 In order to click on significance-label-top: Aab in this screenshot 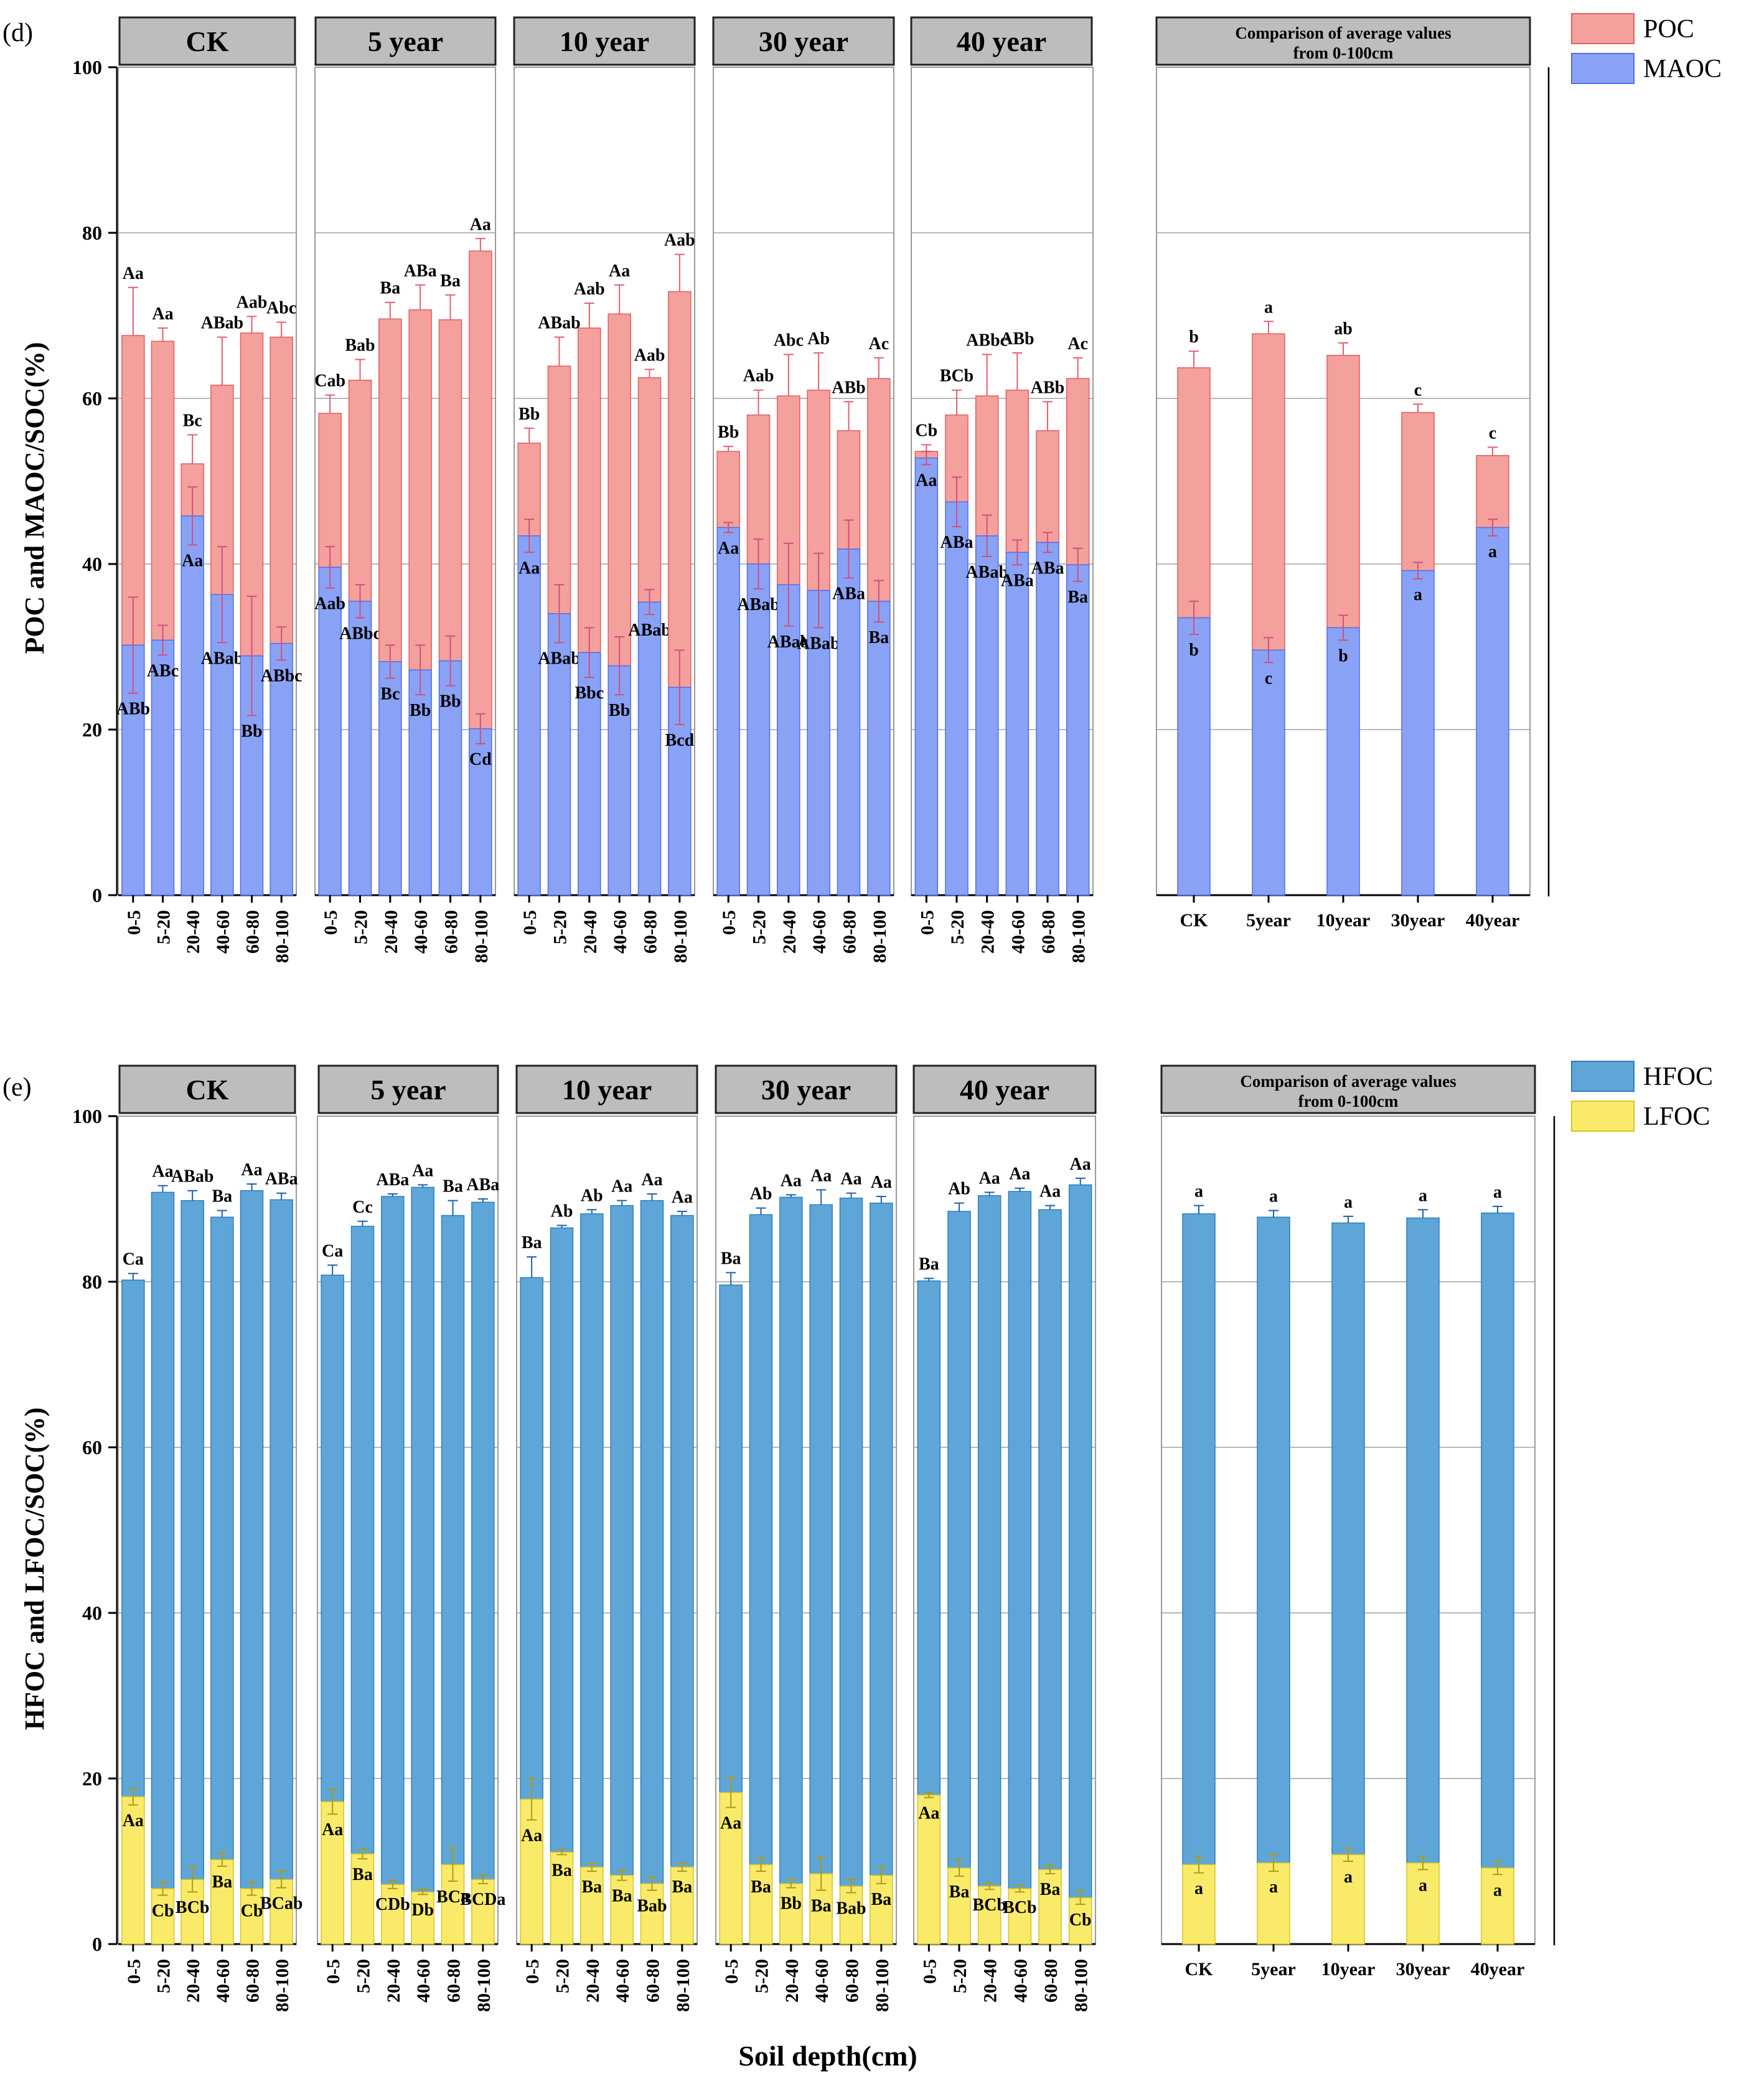, I will do `click(253, 302)`.